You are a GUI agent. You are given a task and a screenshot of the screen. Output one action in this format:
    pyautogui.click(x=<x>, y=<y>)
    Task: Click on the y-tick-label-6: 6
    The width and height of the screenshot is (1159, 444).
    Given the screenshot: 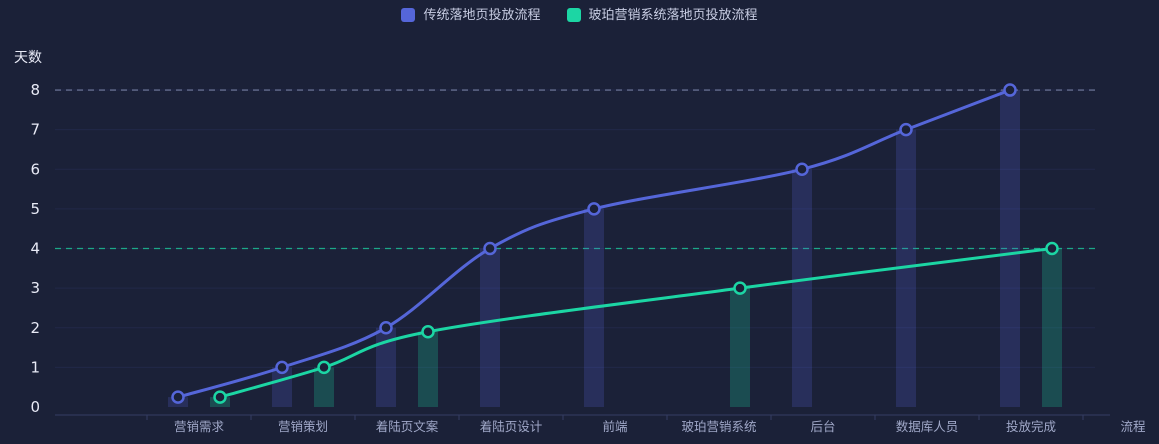 What is the action you would take?
    pyautogui.click(x=35, y=169)
    